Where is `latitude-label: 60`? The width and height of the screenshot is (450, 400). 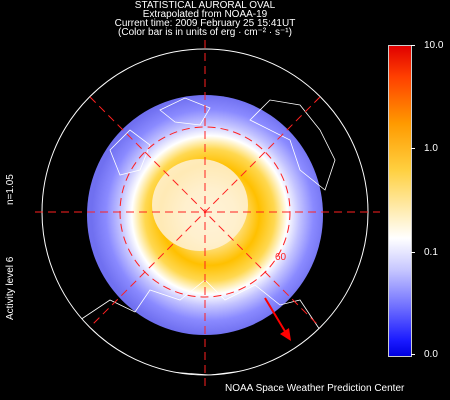
latitude-label: 60 is located at coordinates (281, 257).